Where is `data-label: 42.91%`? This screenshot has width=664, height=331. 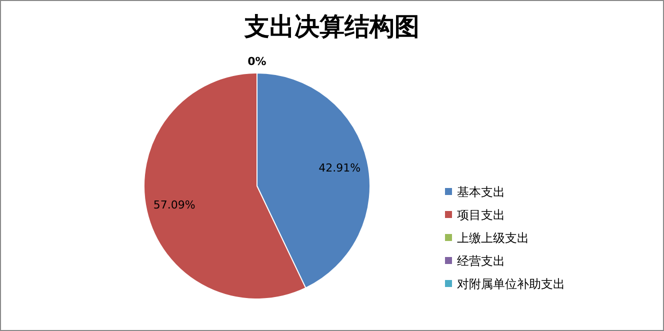 data-label: 42.91% is located at coordinates (339, 167).